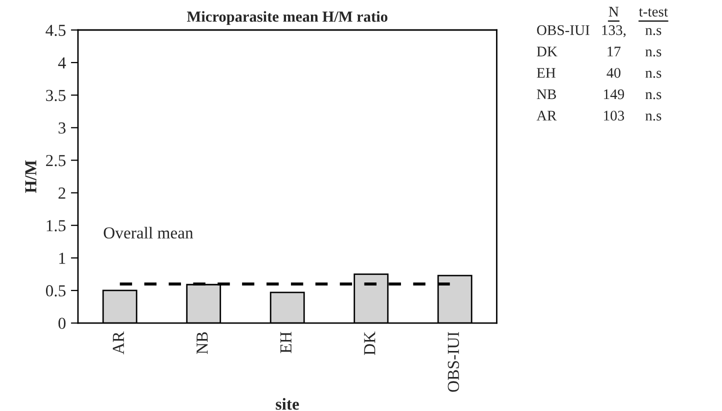  Describe the element at coordinates (62, 323) in the screenshot. I see `y-tick-label: 0` at that location.